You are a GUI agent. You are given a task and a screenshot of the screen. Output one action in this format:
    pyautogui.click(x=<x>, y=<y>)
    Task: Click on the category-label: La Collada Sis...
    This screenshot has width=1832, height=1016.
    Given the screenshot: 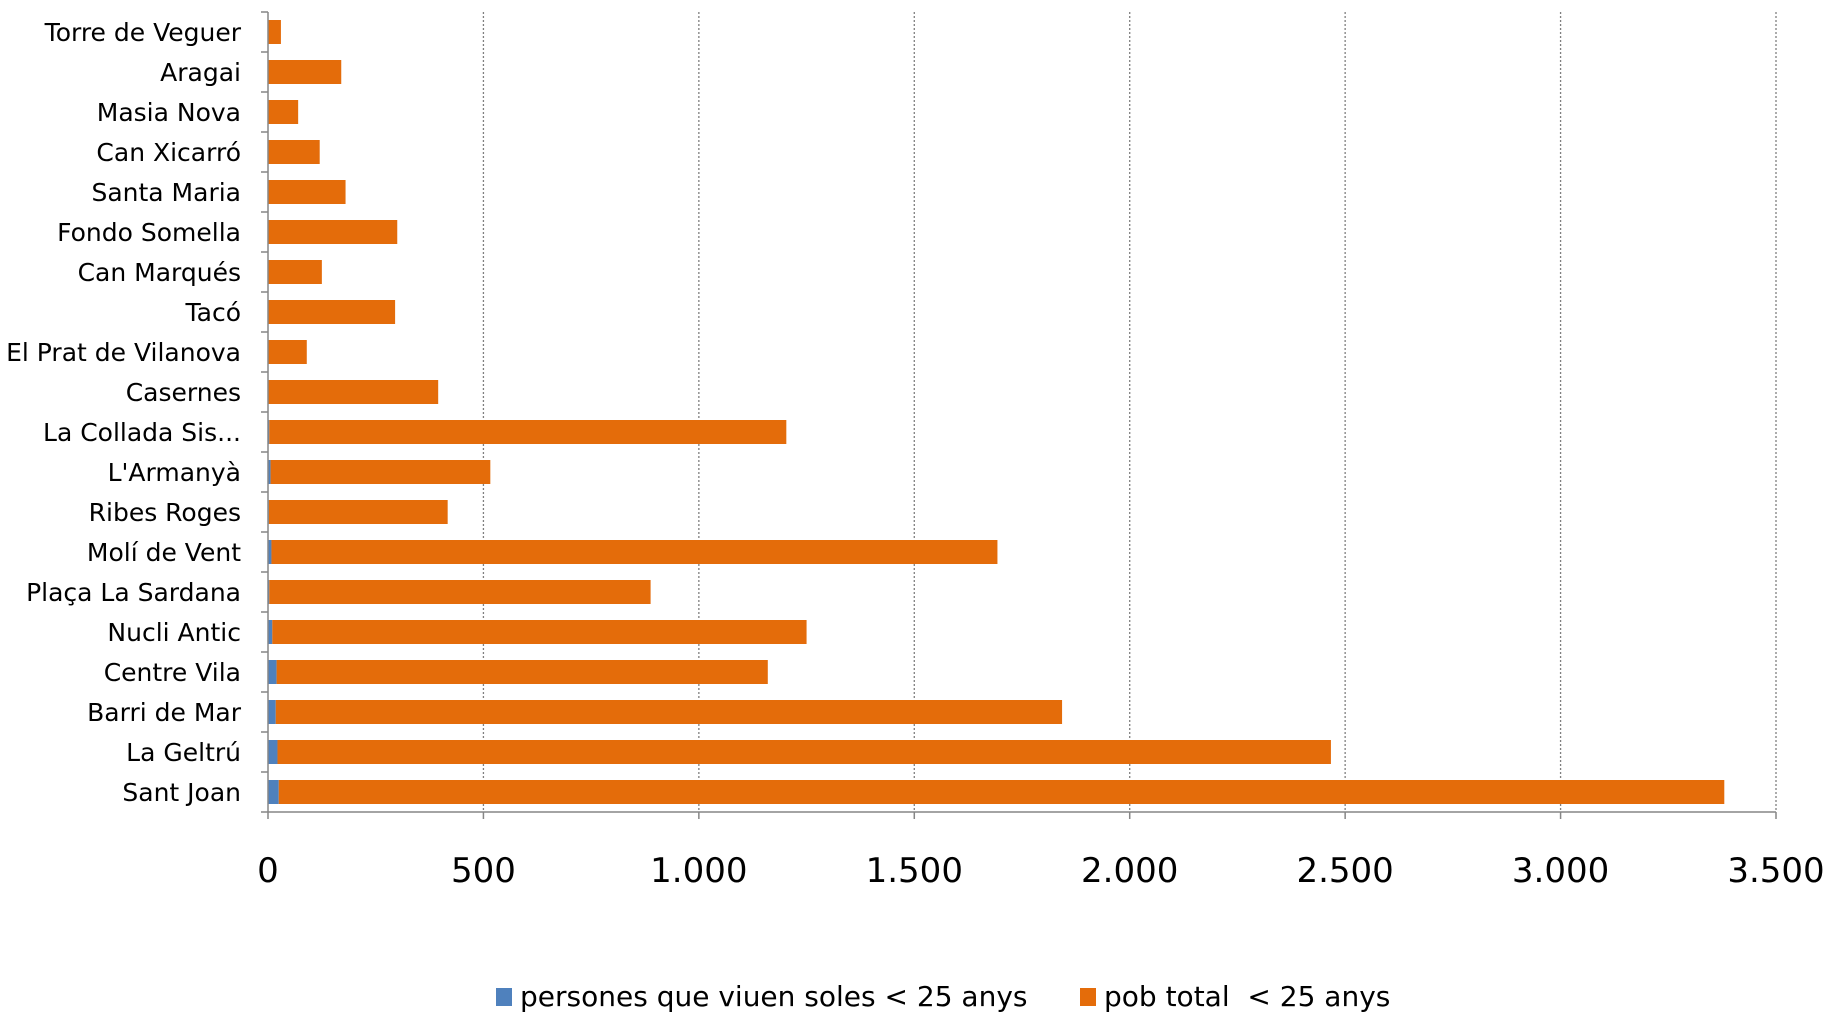 What is the action you would take?
    pyautogui.click(x=142, y=432)
    